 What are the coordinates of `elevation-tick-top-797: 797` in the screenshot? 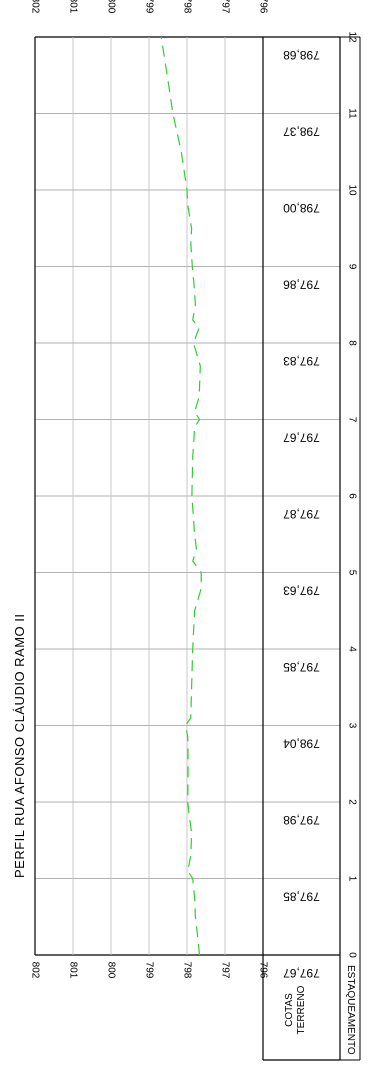 It's located at (225, 7).